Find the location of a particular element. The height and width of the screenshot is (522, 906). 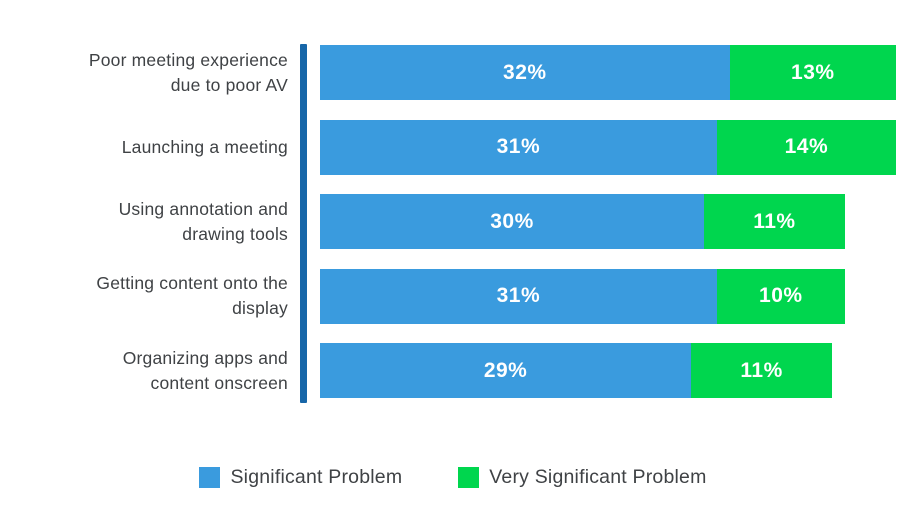

bar-group: 29% 11% is located at coordinates (576, 370).